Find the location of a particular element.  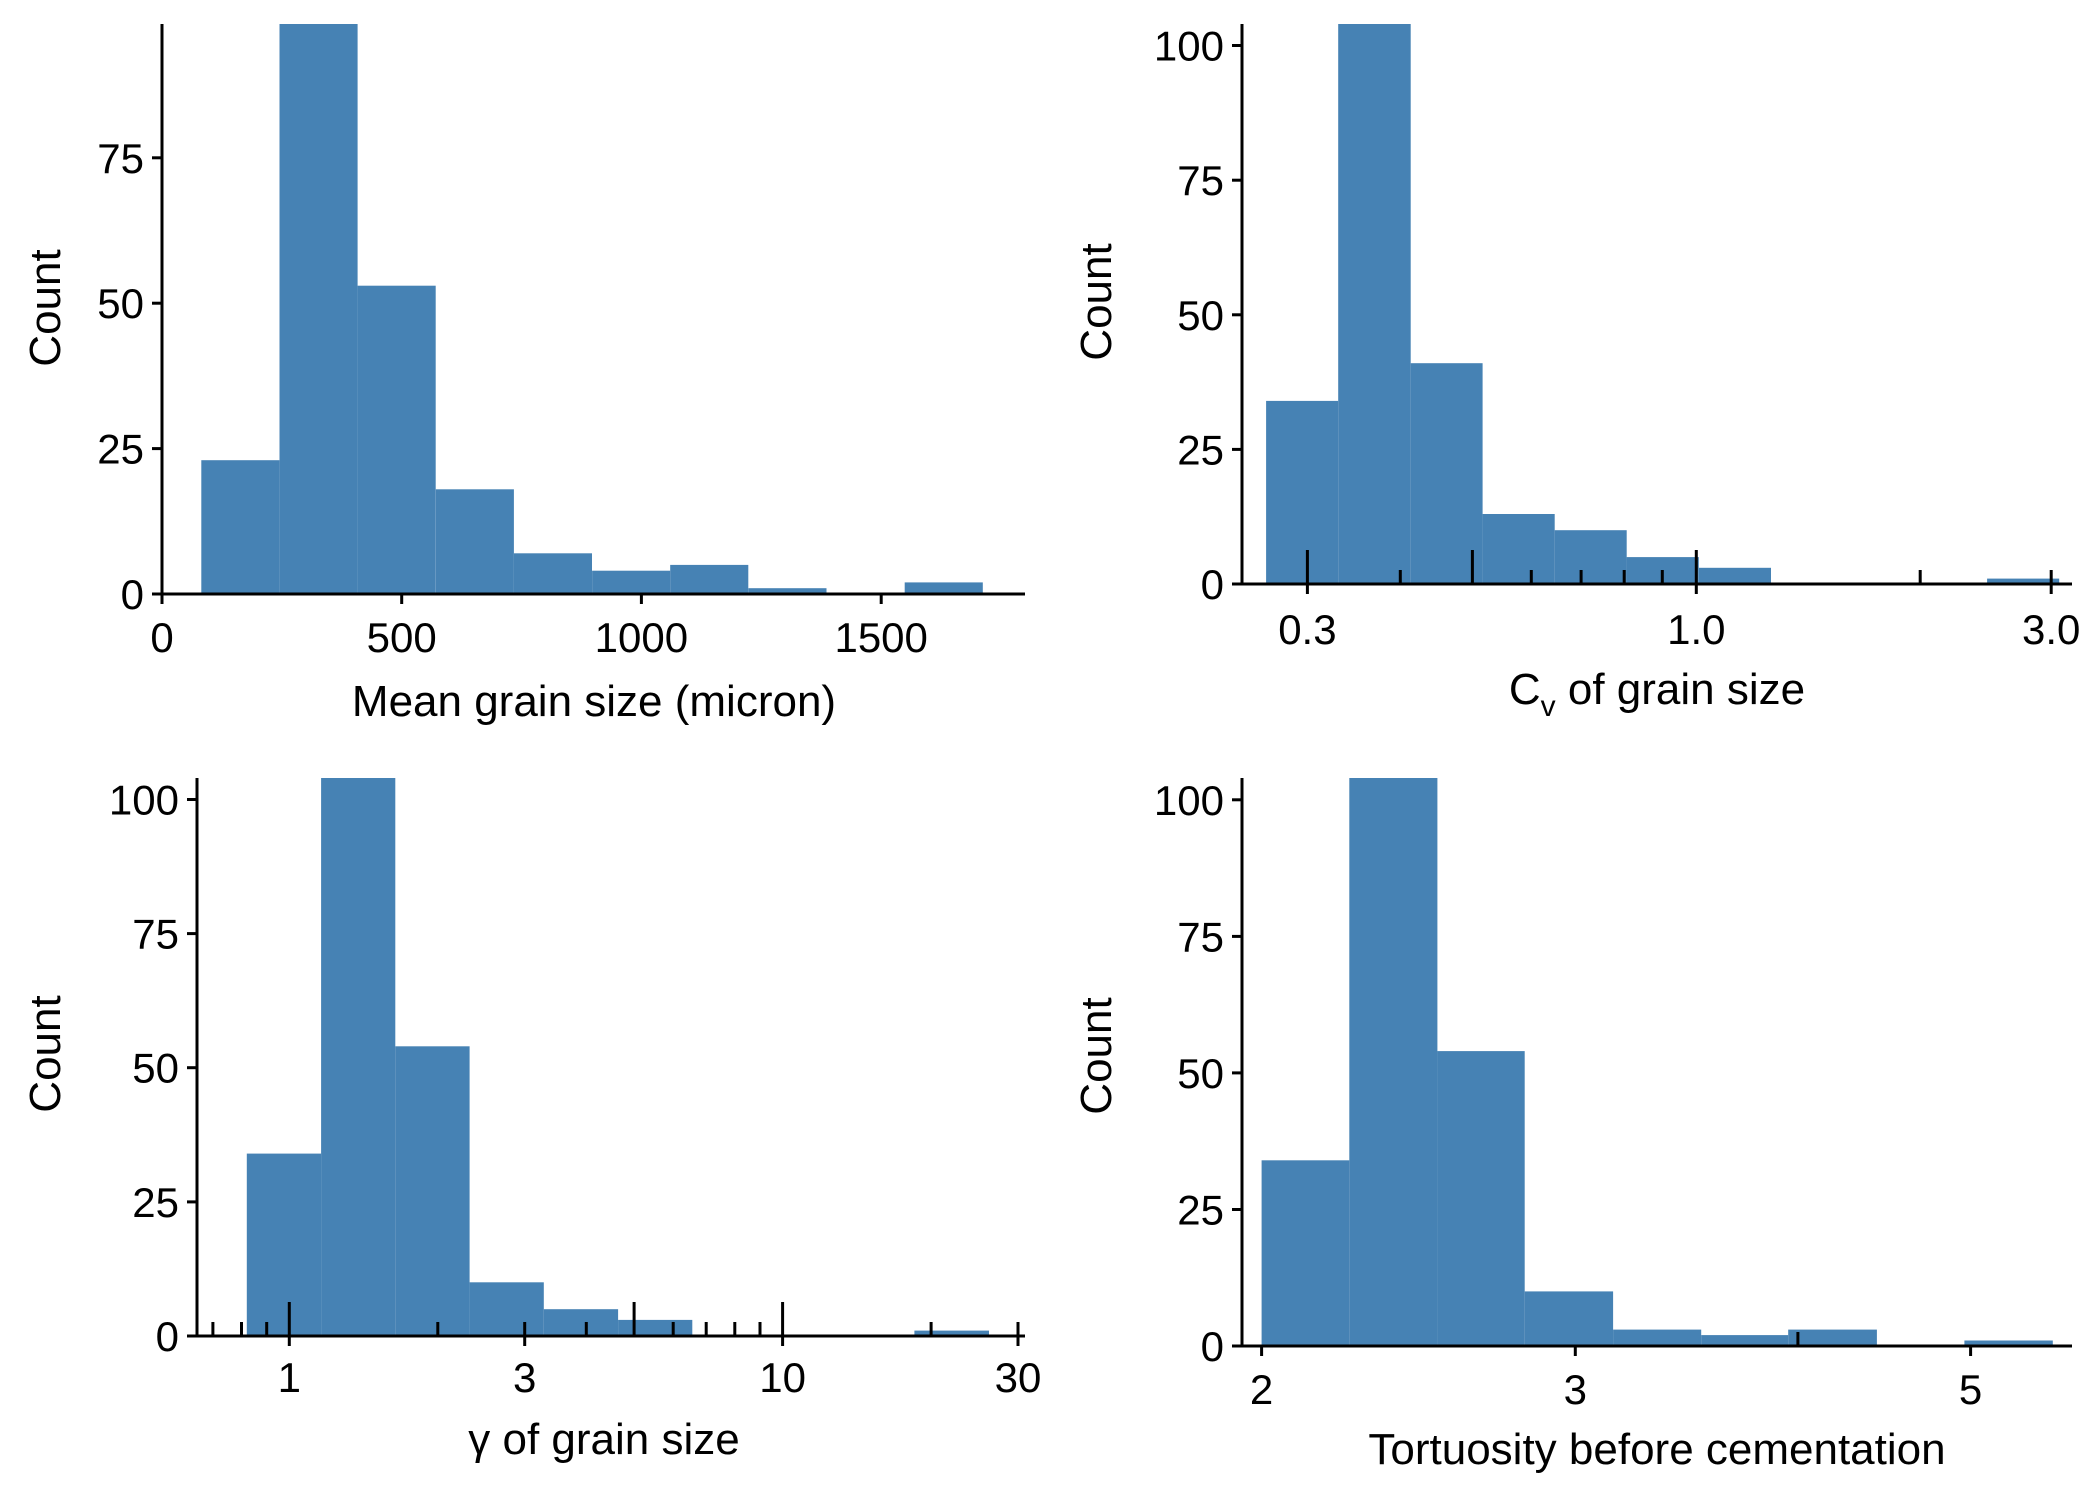

x-axis-title-rest: of grain size is located at coordinates (1680, 689).